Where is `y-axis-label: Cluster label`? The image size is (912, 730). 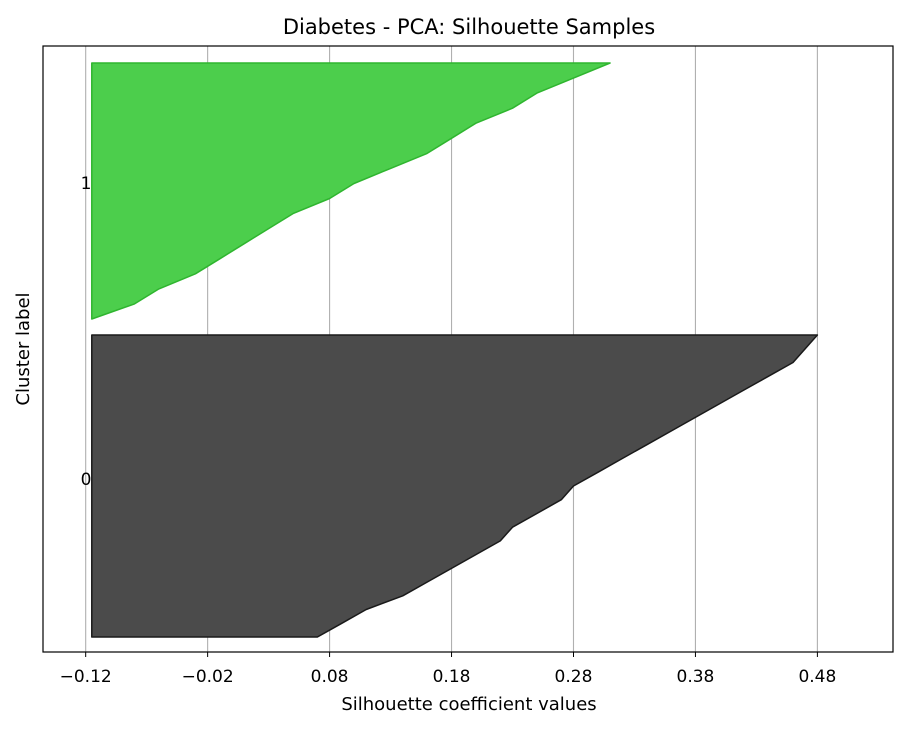 y-axis-label: Cluster label is located at coordinates (23, 348).